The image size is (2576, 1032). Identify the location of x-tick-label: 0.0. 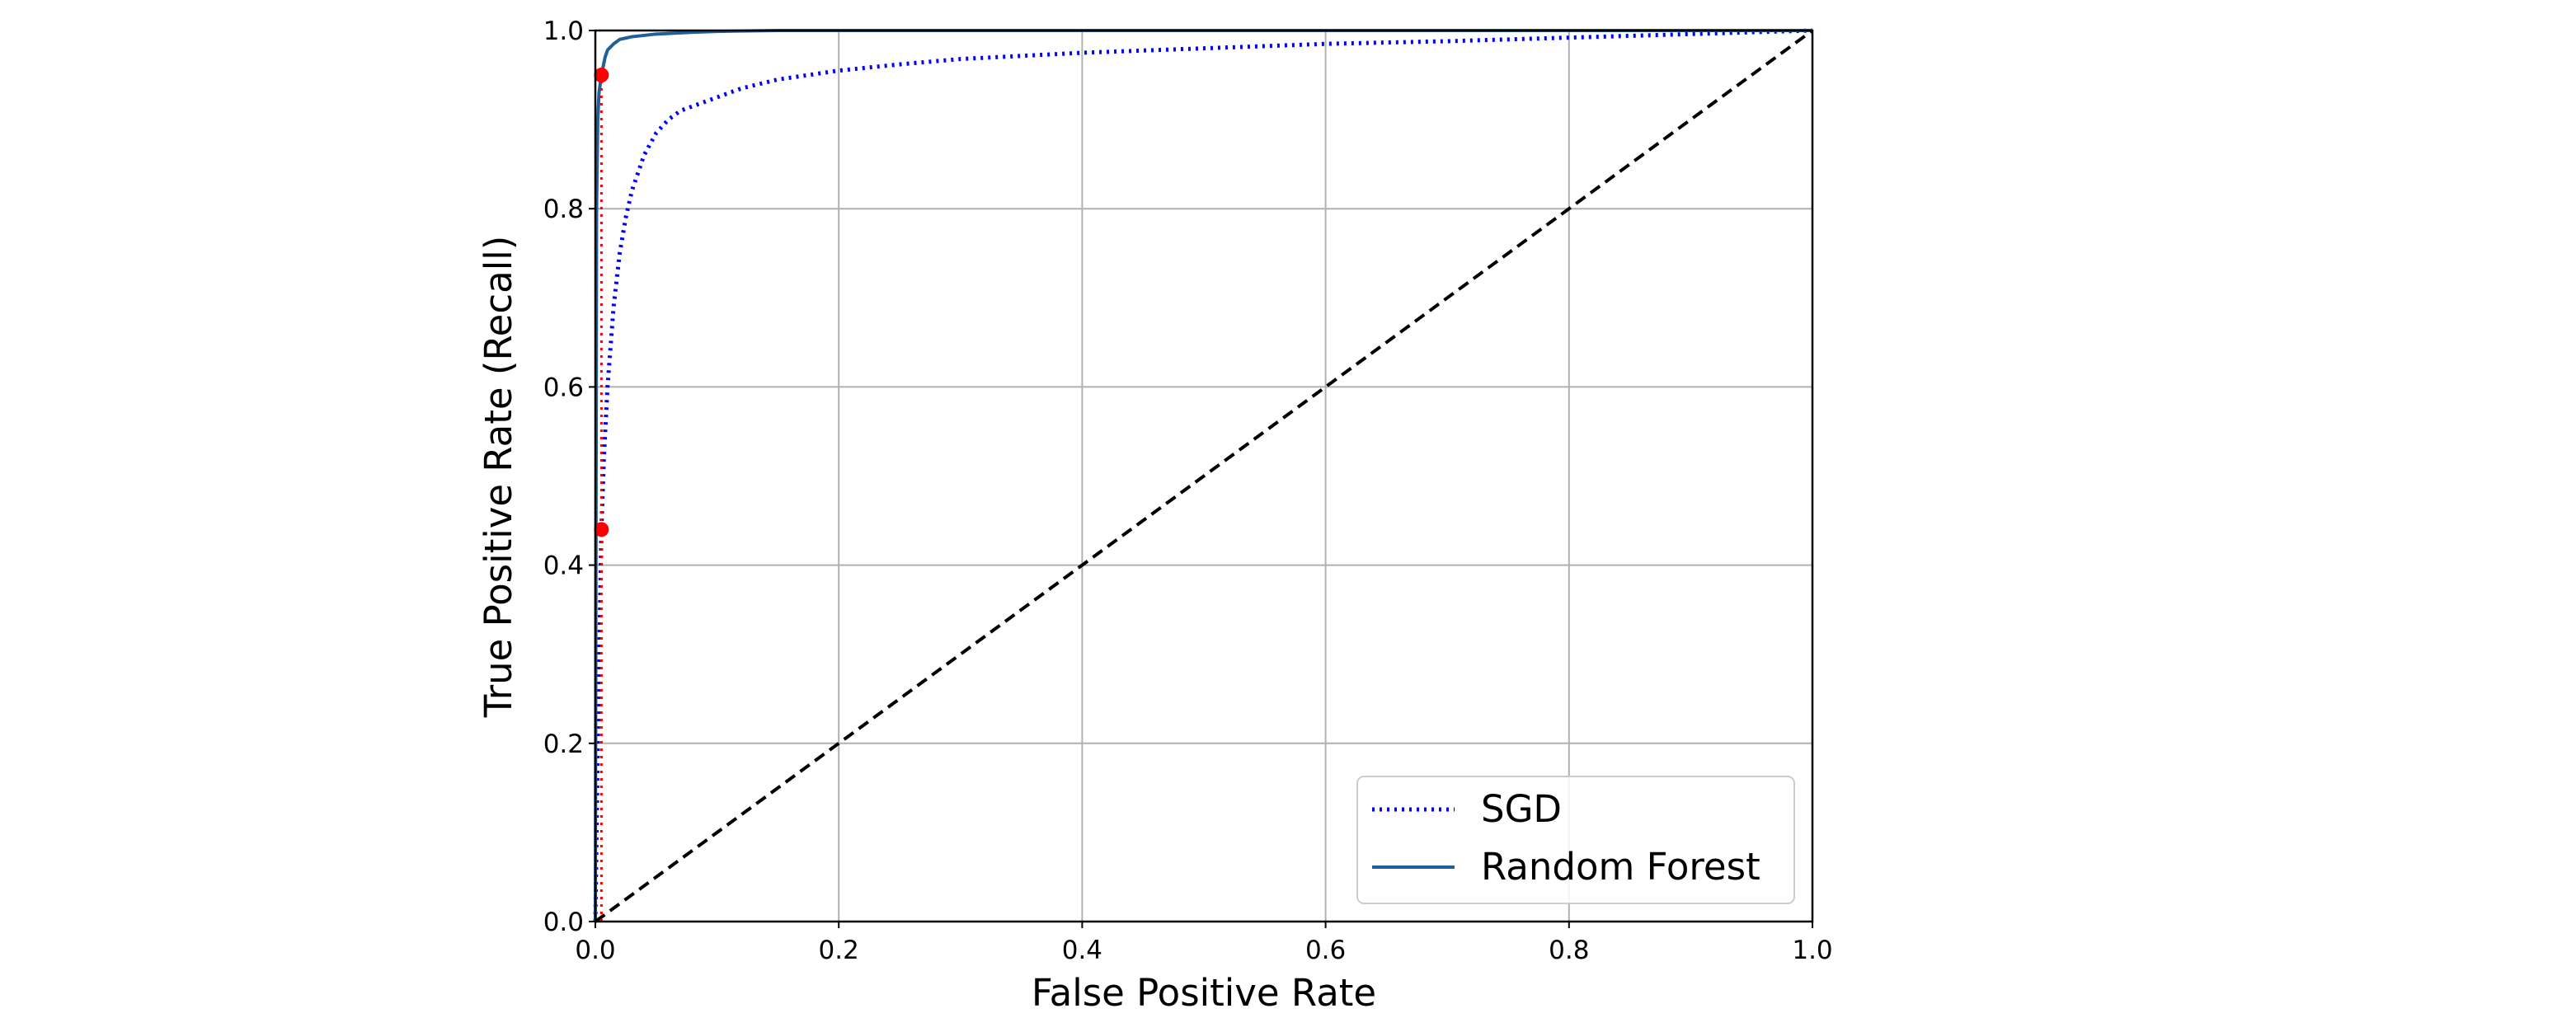
(595, 951).